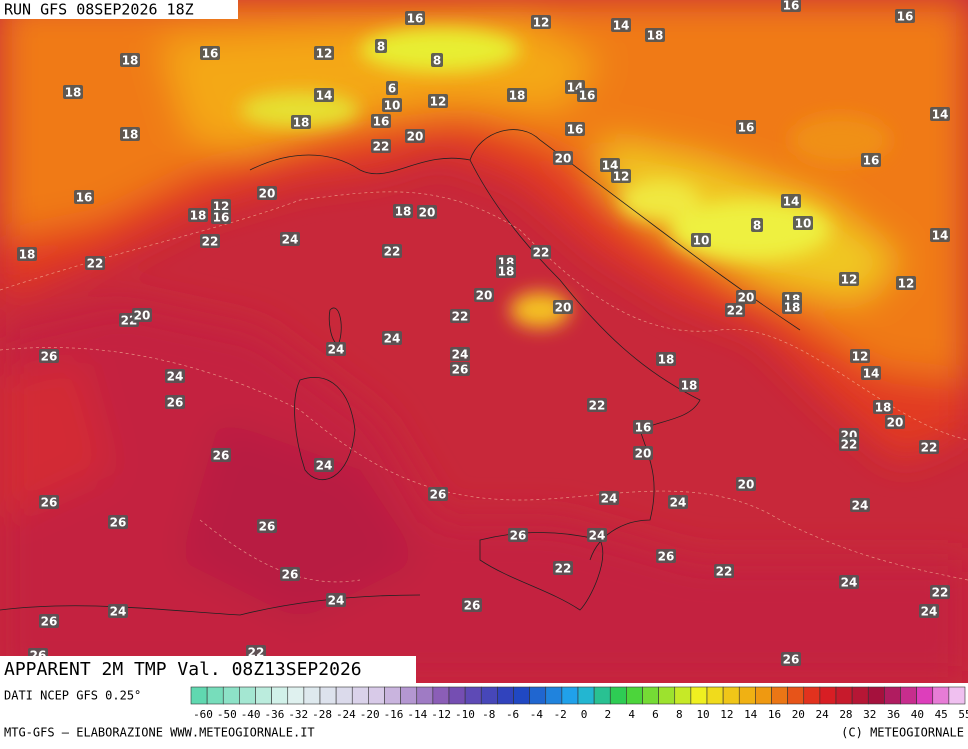 The width and height of the screenshot is (968, 749). I want to click on colorbar-tick-label: -16, so click(394, 714).